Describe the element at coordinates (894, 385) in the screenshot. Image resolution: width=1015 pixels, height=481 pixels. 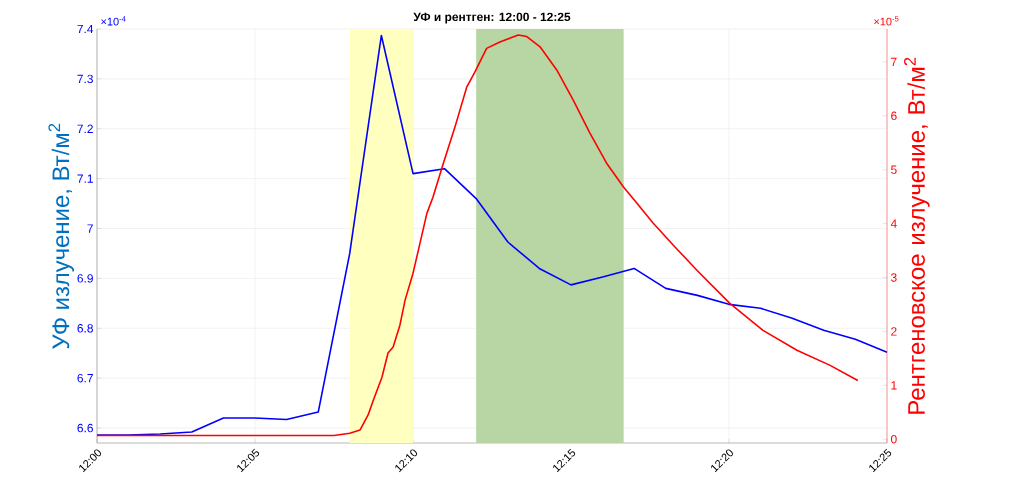
I see `y2-tick-label: 1` at that location.